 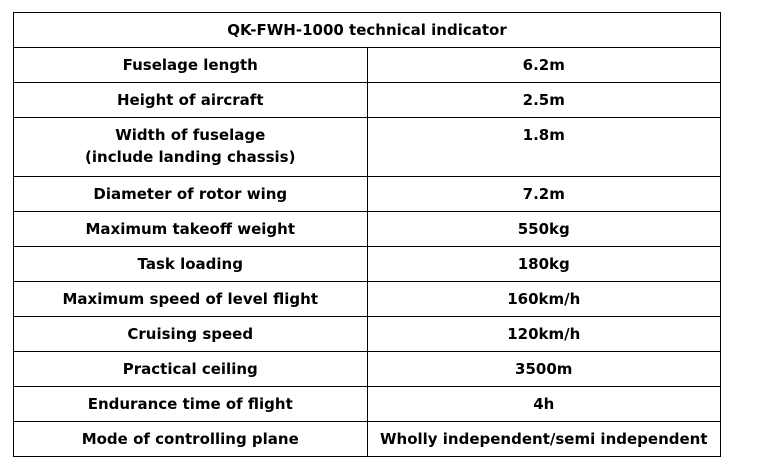 I want to click on row-label: Width of fuselage, so click(x=190, y=135).